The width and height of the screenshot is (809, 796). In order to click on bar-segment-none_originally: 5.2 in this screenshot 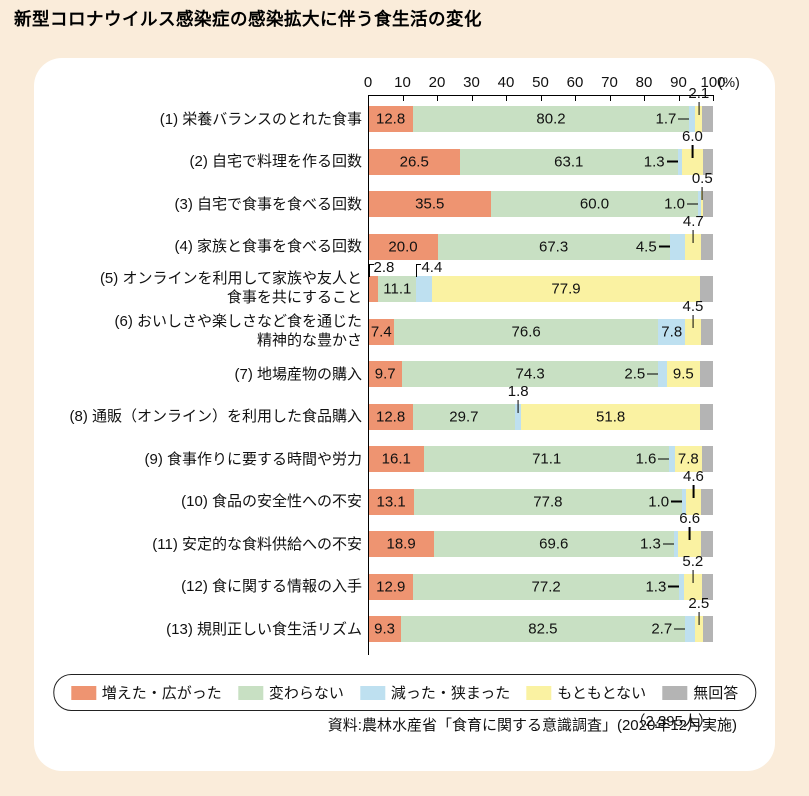, I will do `click(692, 577)`.